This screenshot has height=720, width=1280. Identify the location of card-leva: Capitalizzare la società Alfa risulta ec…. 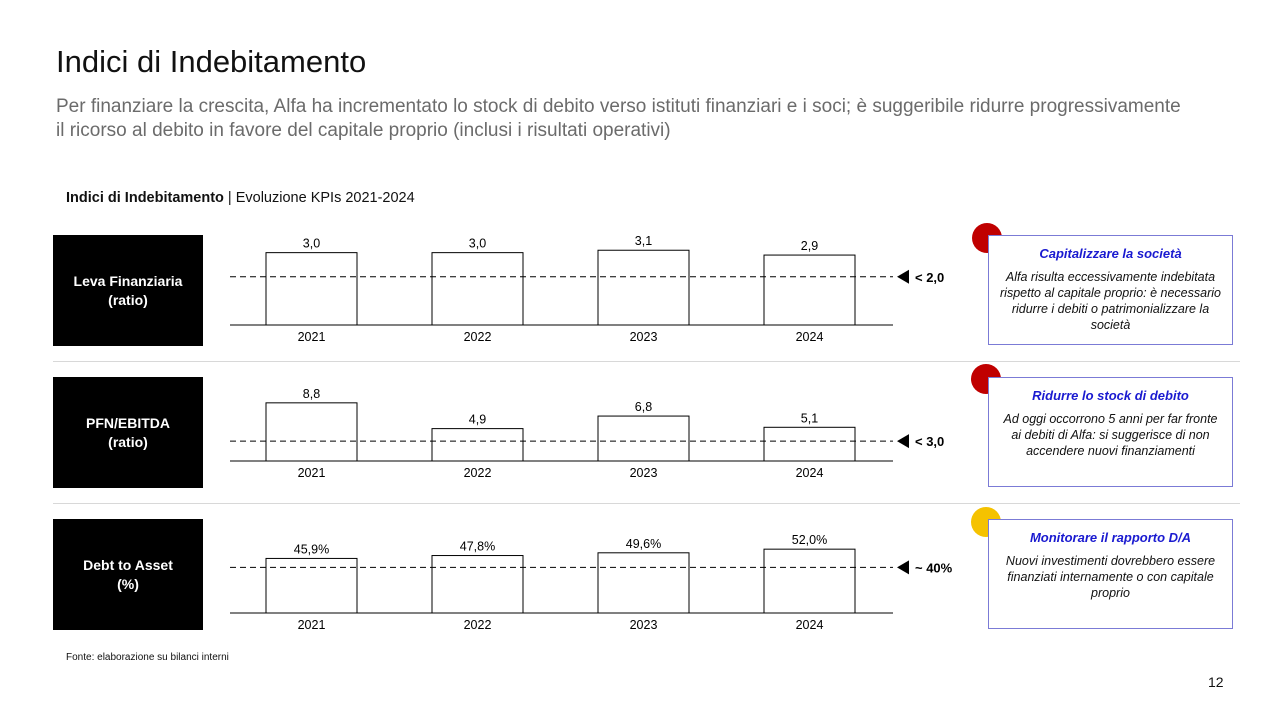
(1110, 290).